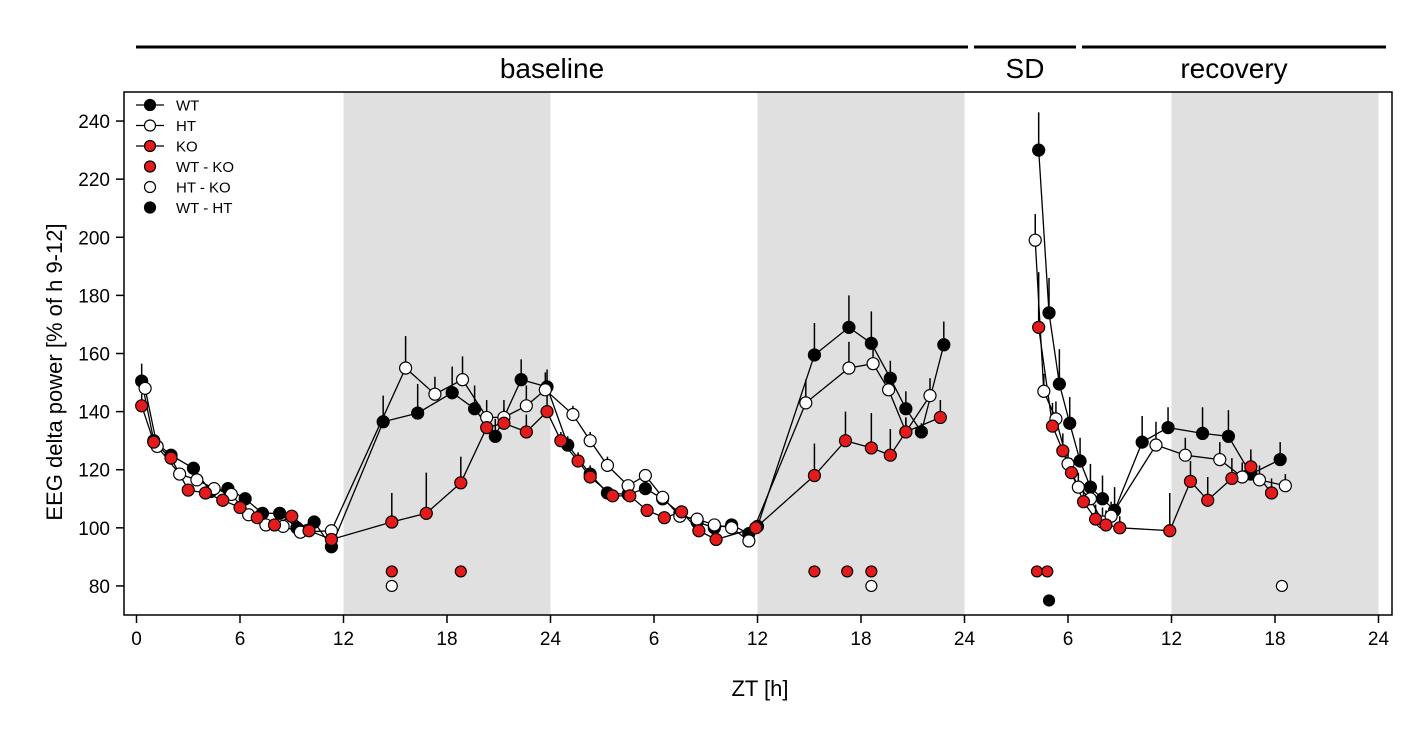  Describe the element at coordinates (94, 355) in the screenshot. I see `y-tick-label: 160` at that location.